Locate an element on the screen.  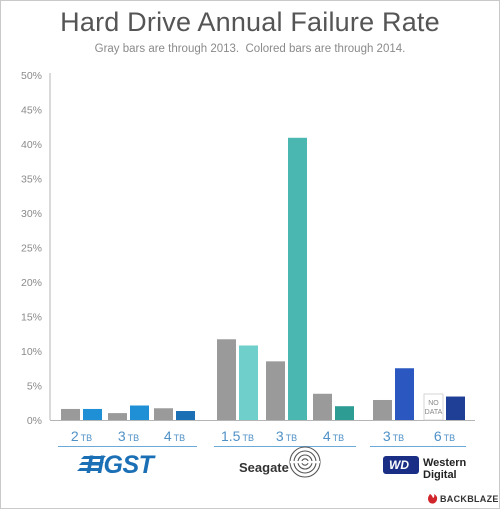
y-tick-label: 20% is located at coordinates (31, 283).